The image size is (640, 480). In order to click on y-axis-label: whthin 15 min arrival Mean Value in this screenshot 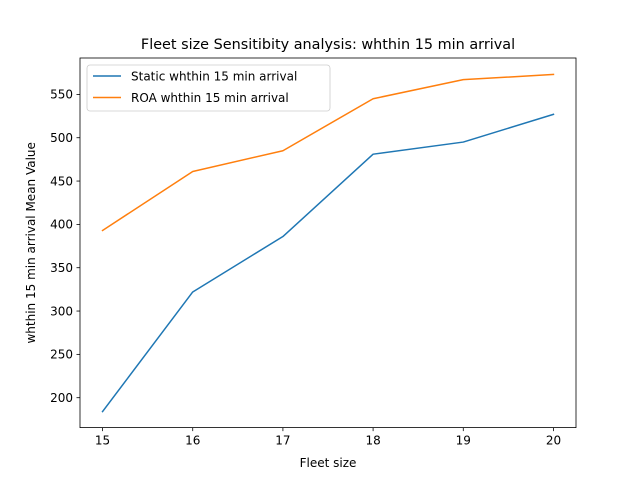, I will do `click(31, 242)`.